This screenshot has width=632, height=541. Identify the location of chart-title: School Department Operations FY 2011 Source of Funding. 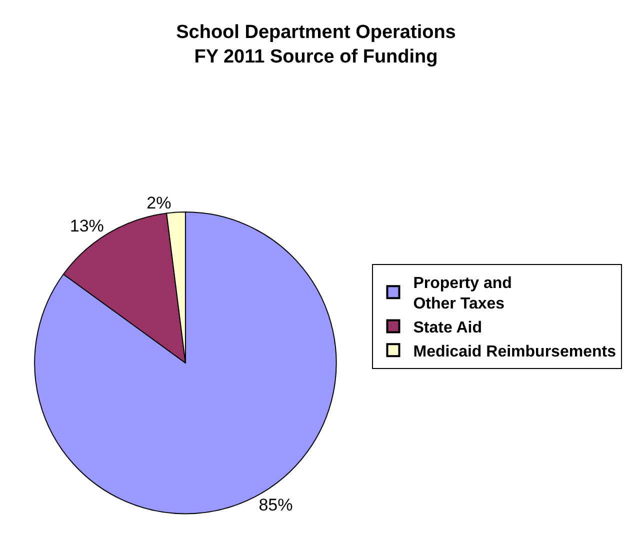
(316, 45).